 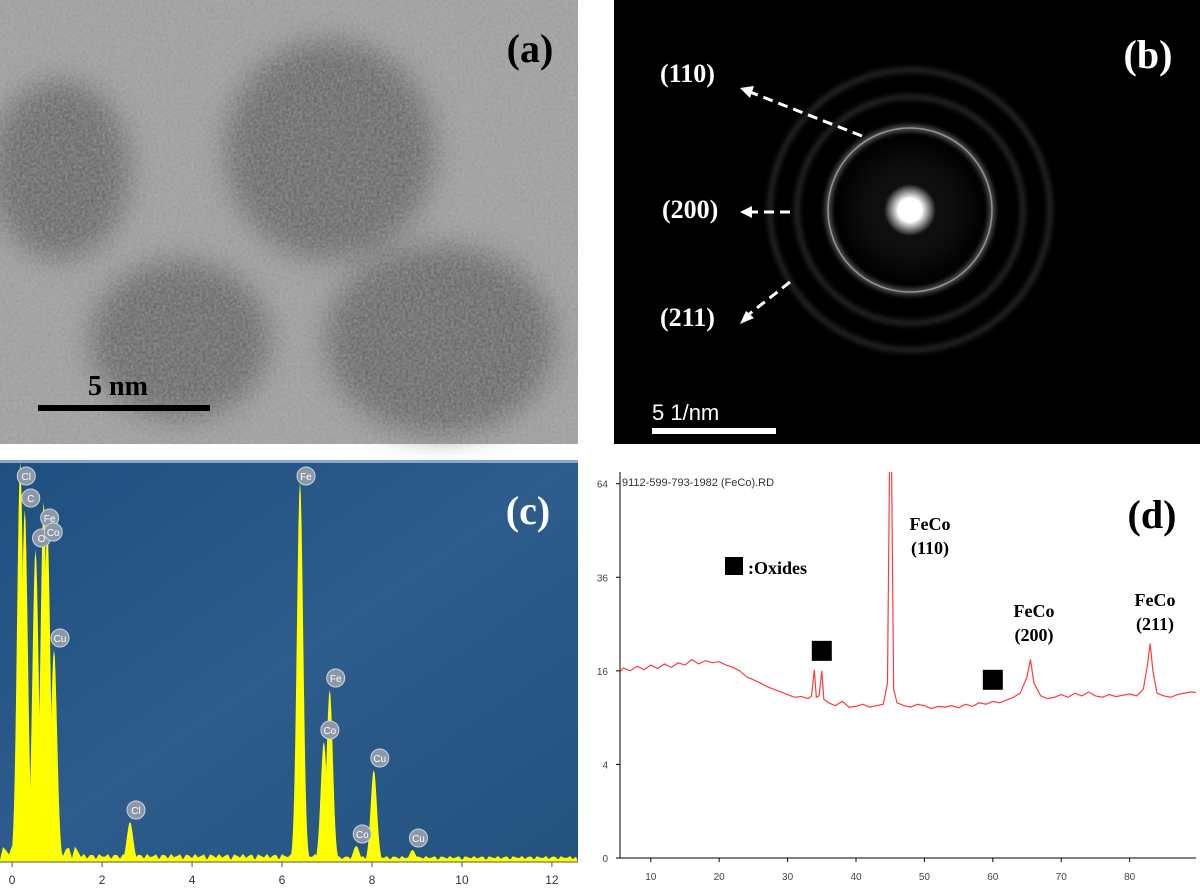 What do you see at coordinates (192, 880) in the screenshot?
I see `x-tick-label: 4` at bounding box center [192, 880].